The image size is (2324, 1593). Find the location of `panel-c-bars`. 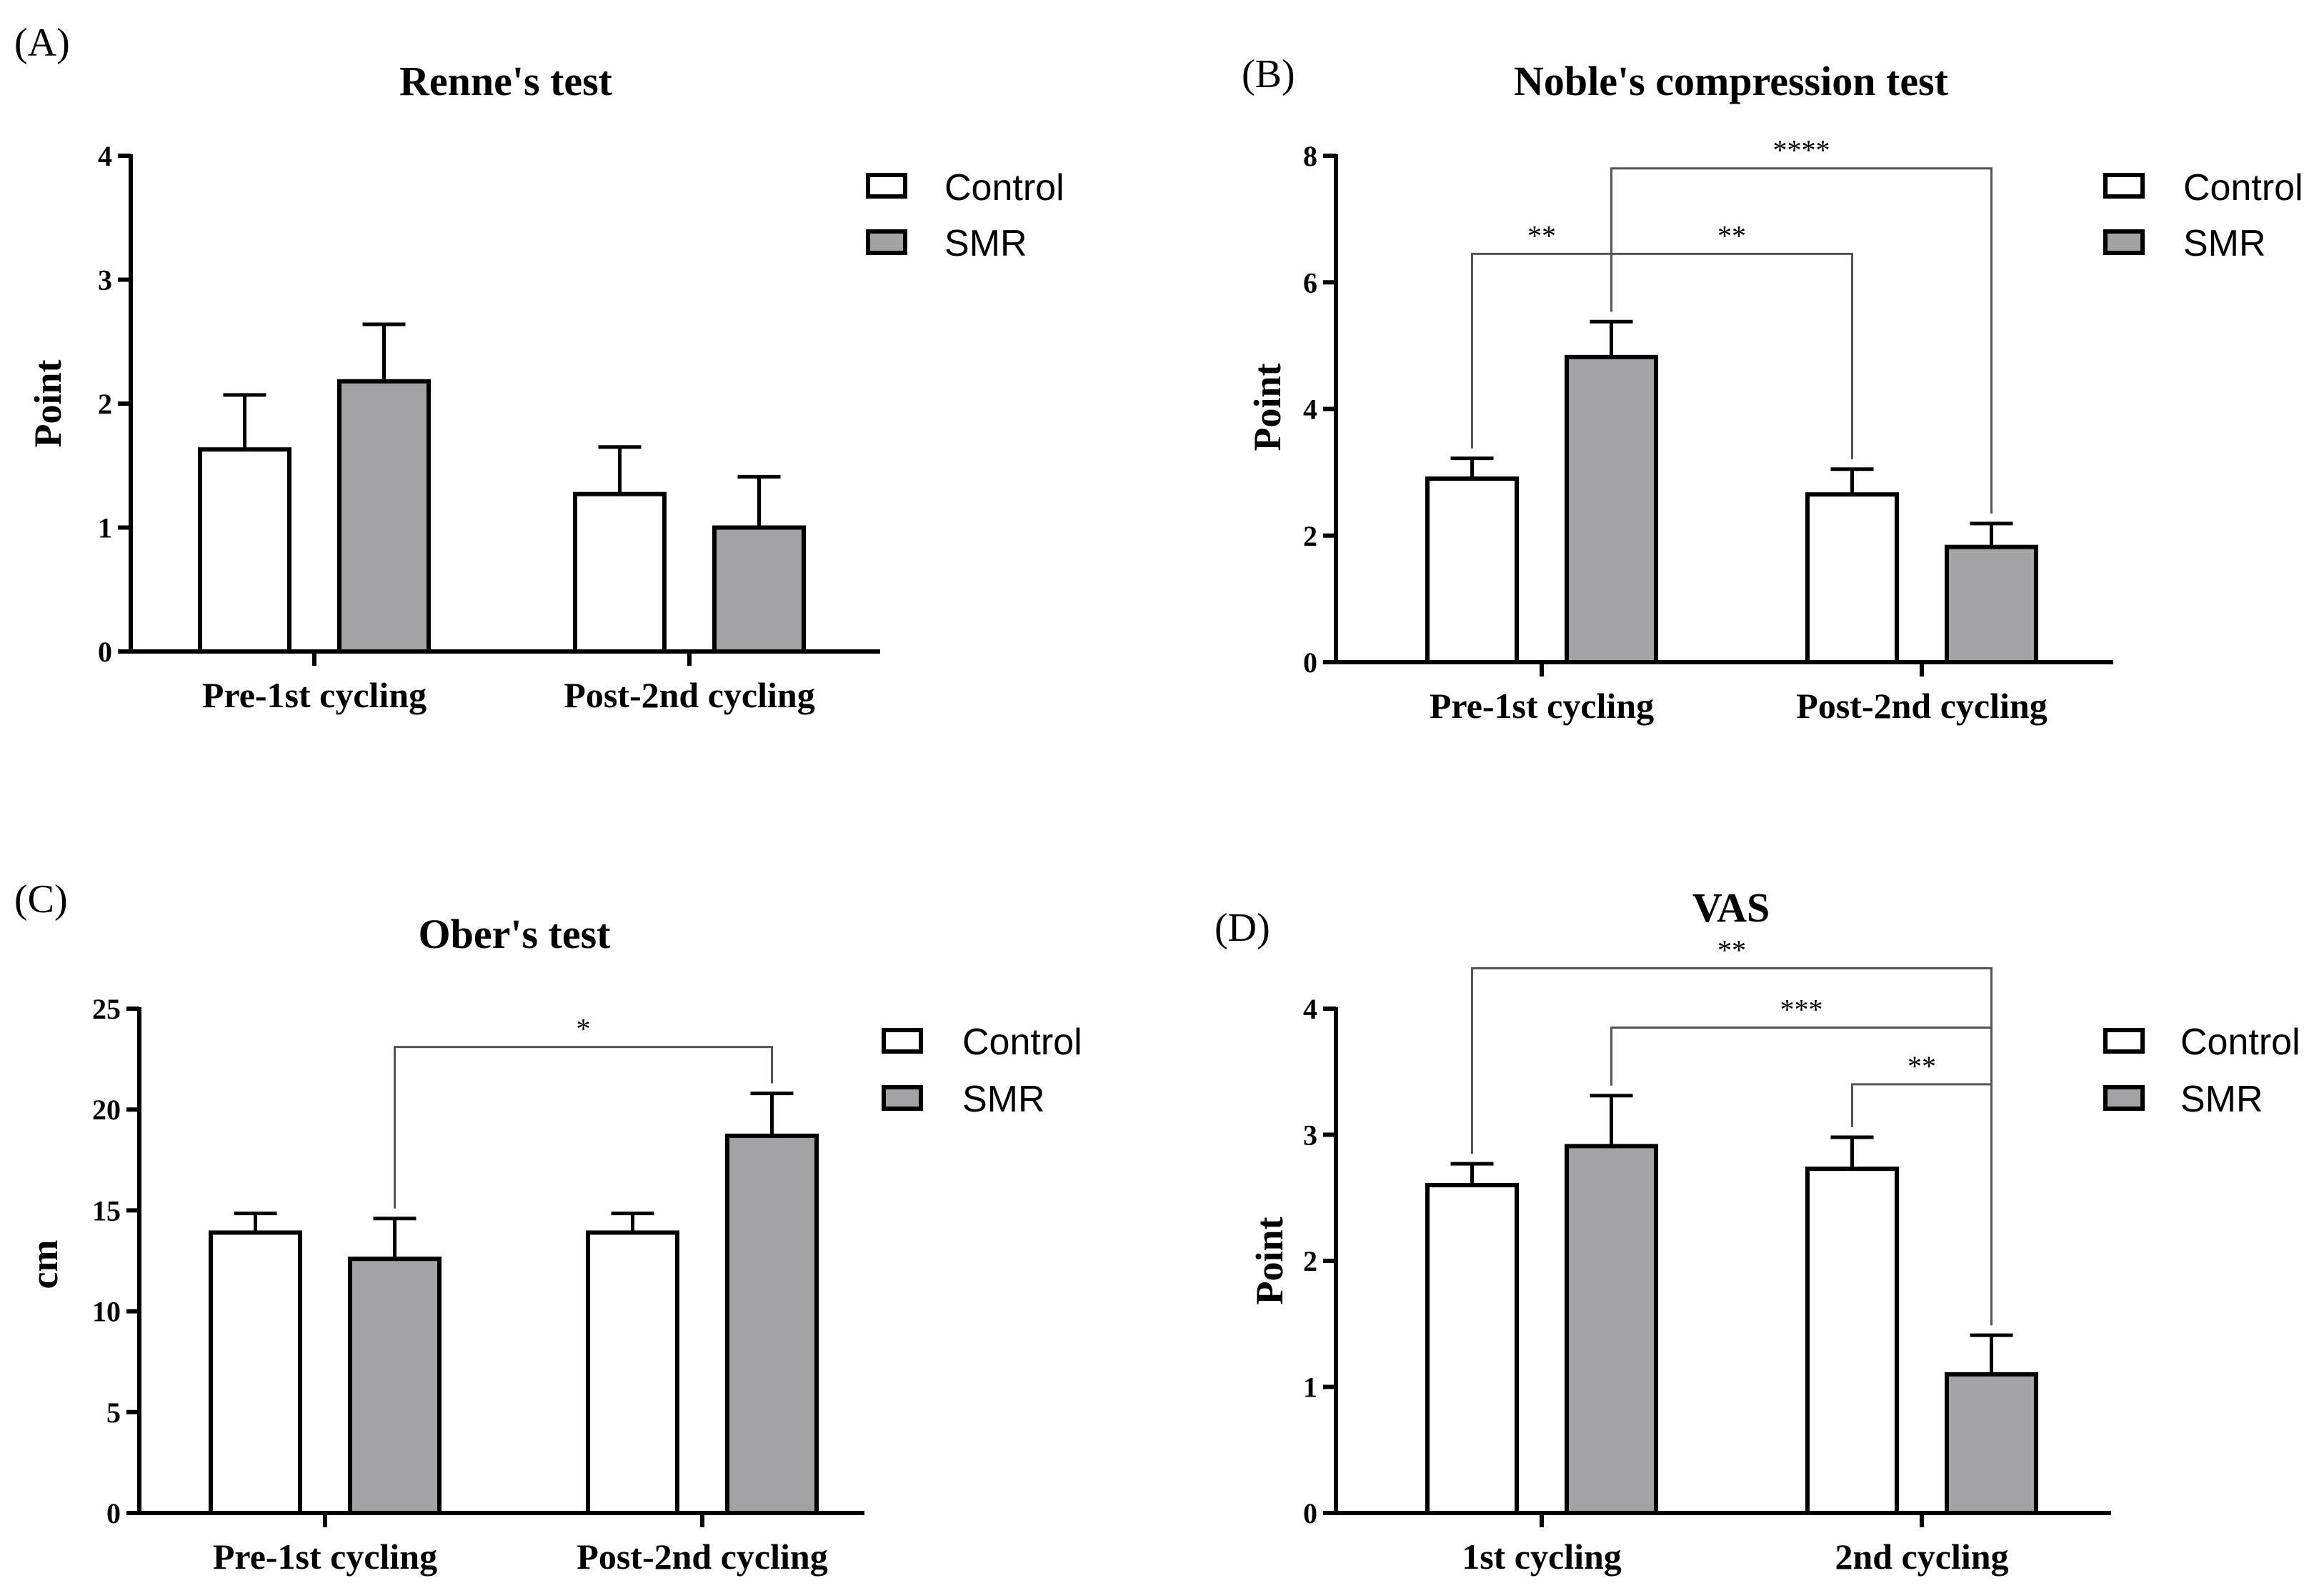

panel-c-bars is located at coordinates (514, 1324).